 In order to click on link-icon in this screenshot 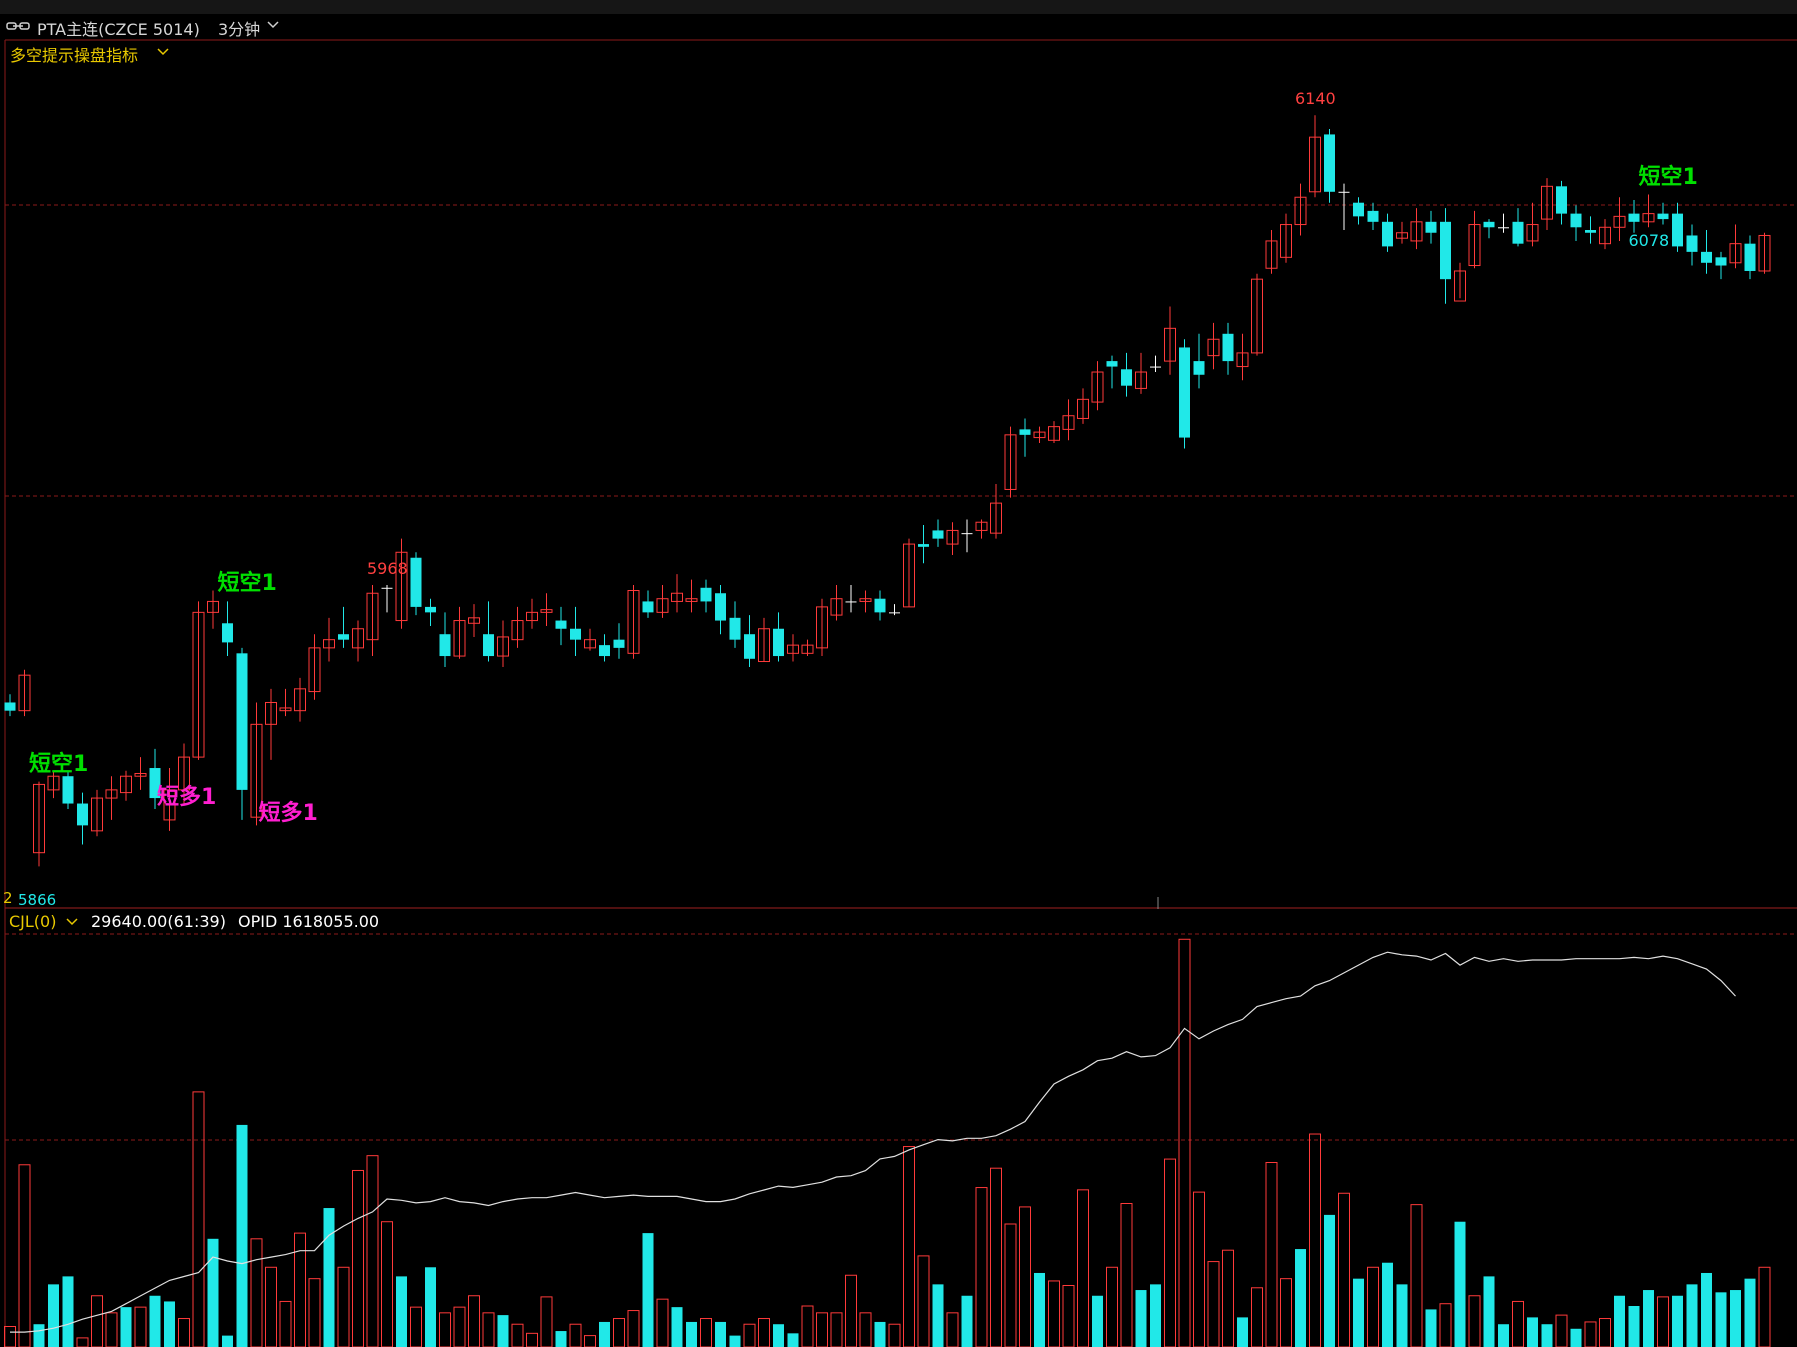, I will do `click(18, 26)`.